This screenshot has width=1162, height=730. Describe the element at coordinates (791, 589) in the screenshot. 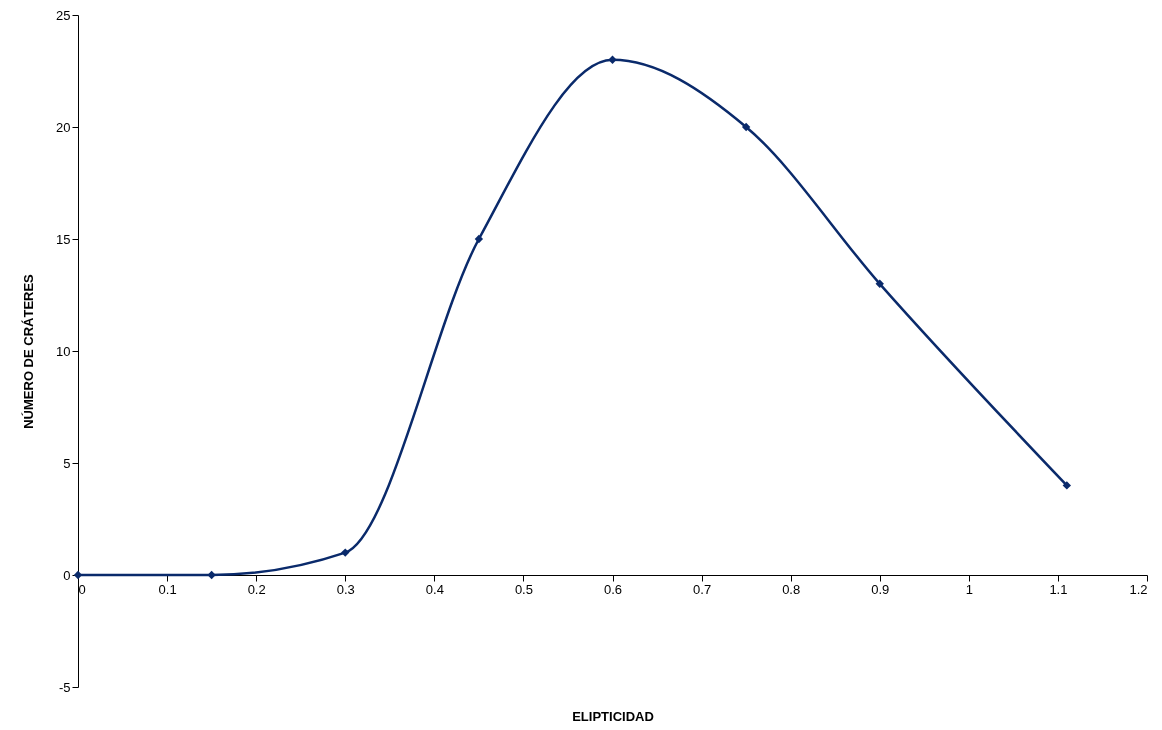

I see `x-tick-label: 0.8` at that location.